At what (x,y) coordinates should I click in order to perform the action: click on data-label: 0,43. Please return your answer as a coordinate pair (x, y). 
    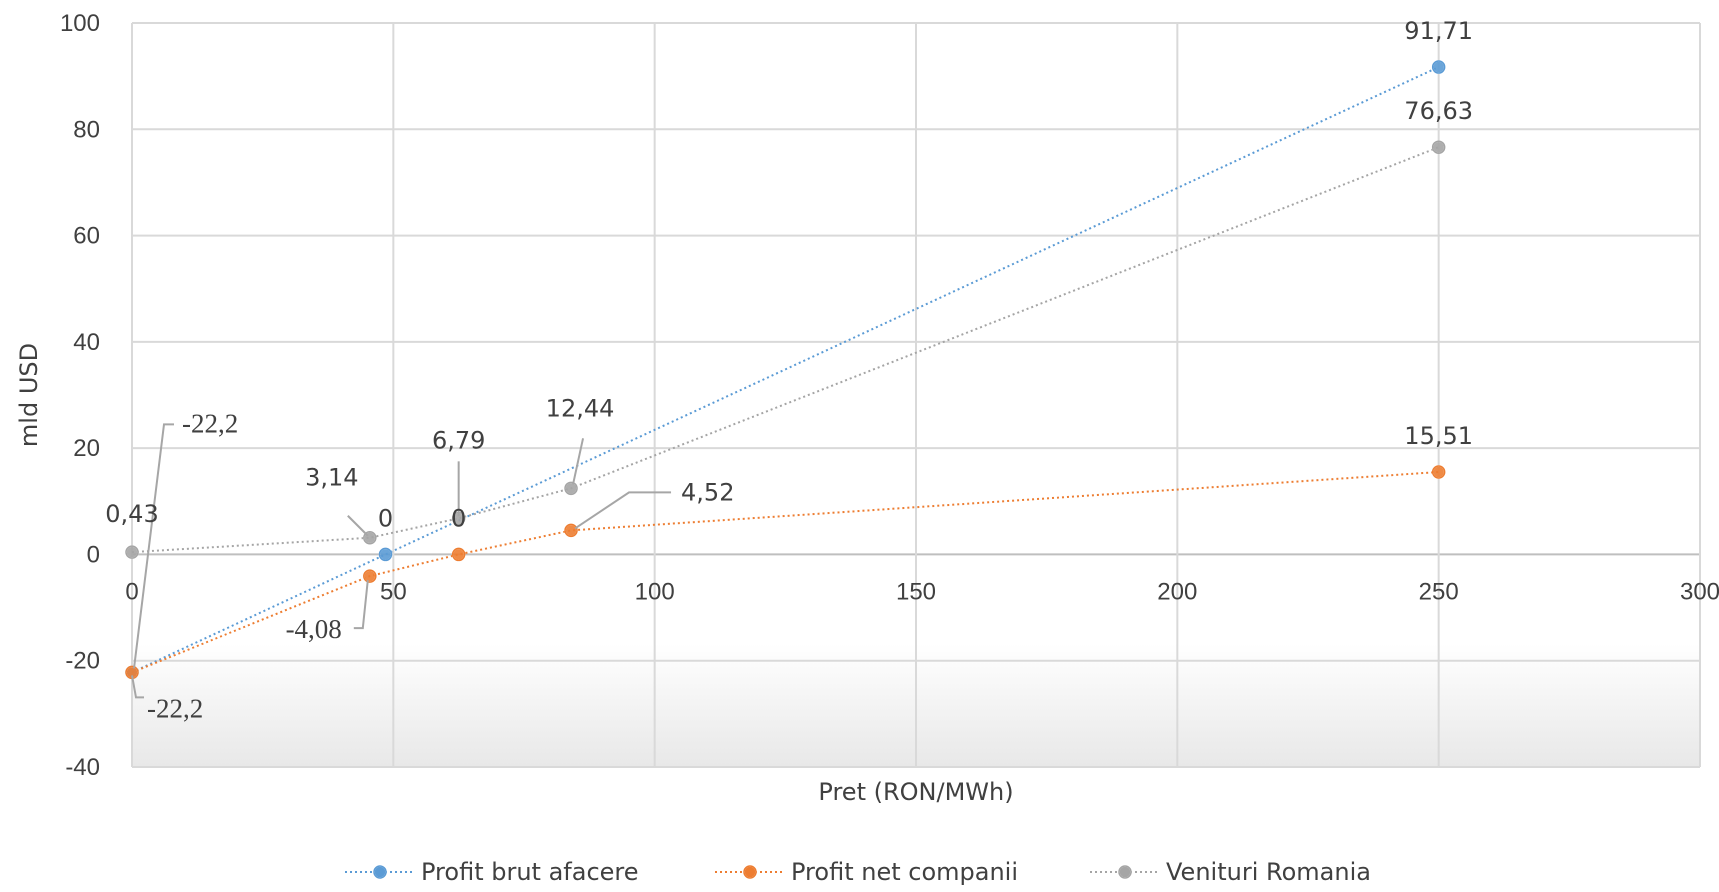
    Looking at the image, I should click on (131, 514).